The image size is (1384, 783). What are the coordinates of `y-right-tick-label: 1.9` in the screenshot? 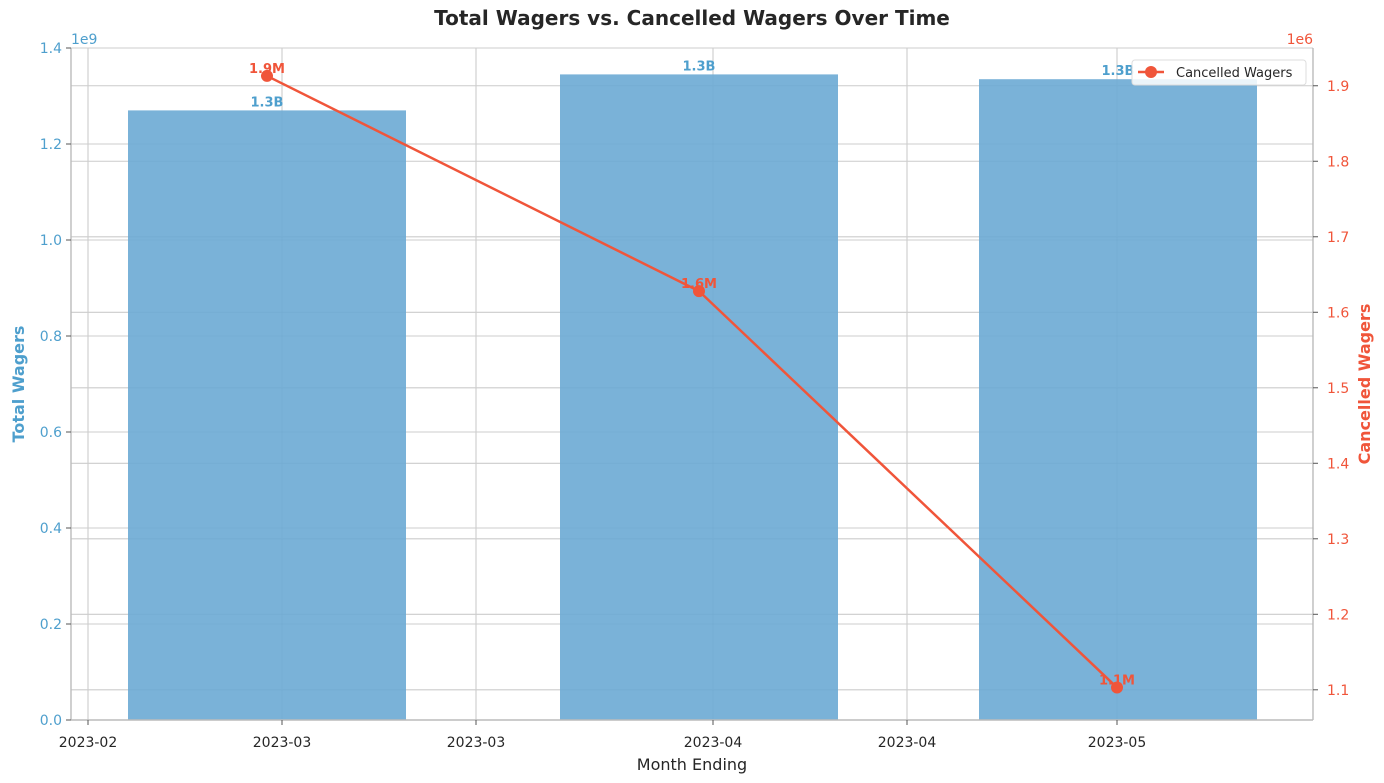 It's located at (1338, 87).